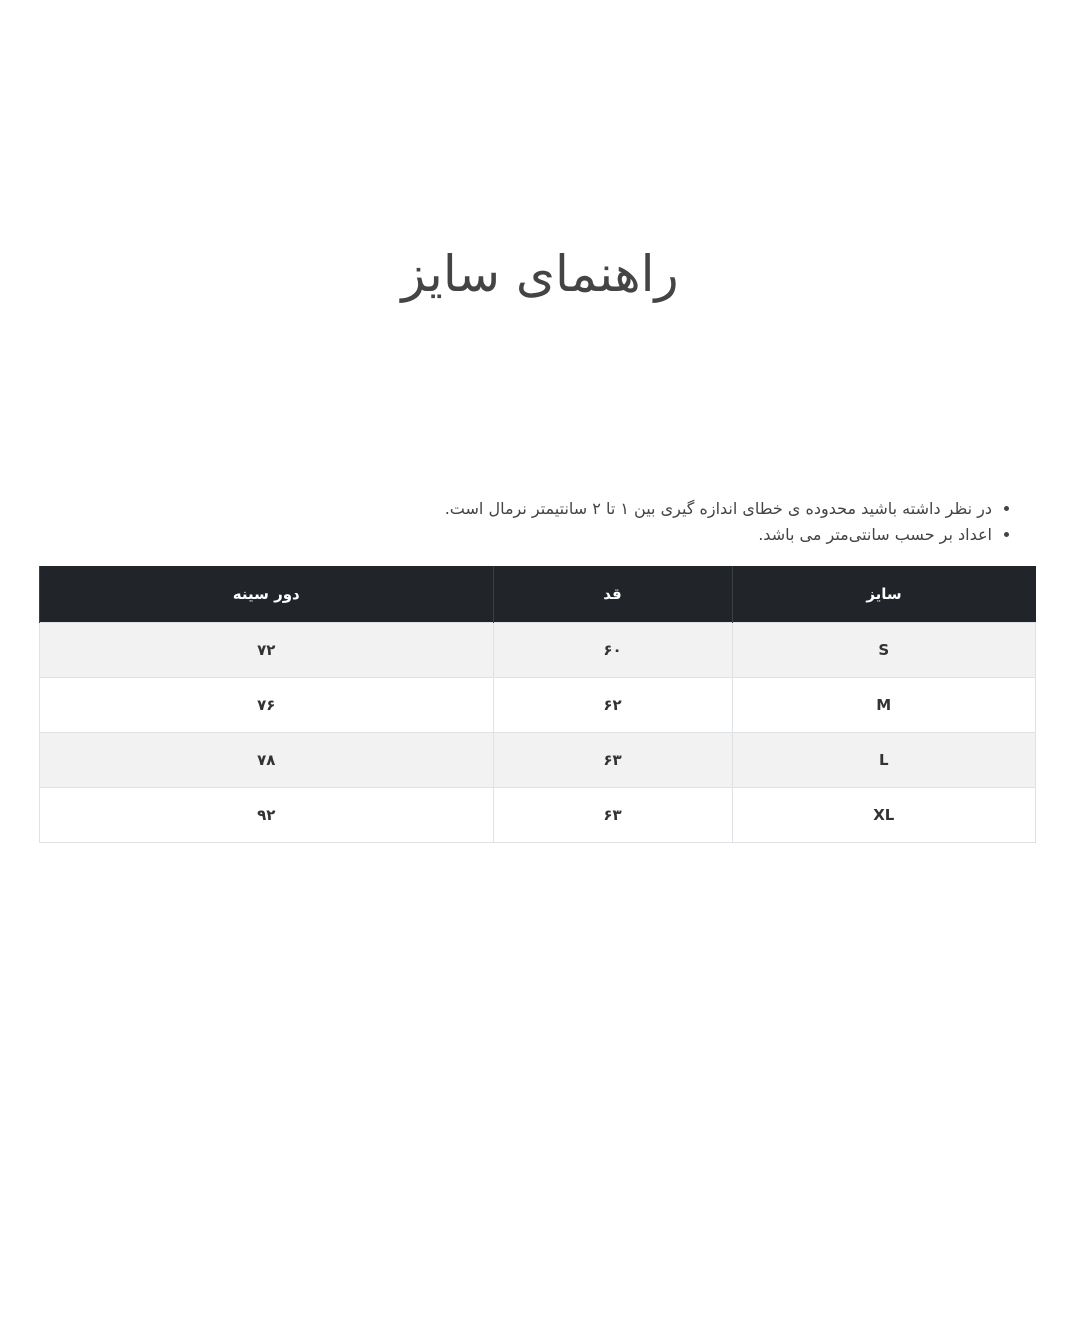 The height and width of the screenshot is (1339, 1080). What do you see at coordinates (612, 705) in the screenshot?
I see `cell-height: ۶۲` at bounding box center [612, 705].